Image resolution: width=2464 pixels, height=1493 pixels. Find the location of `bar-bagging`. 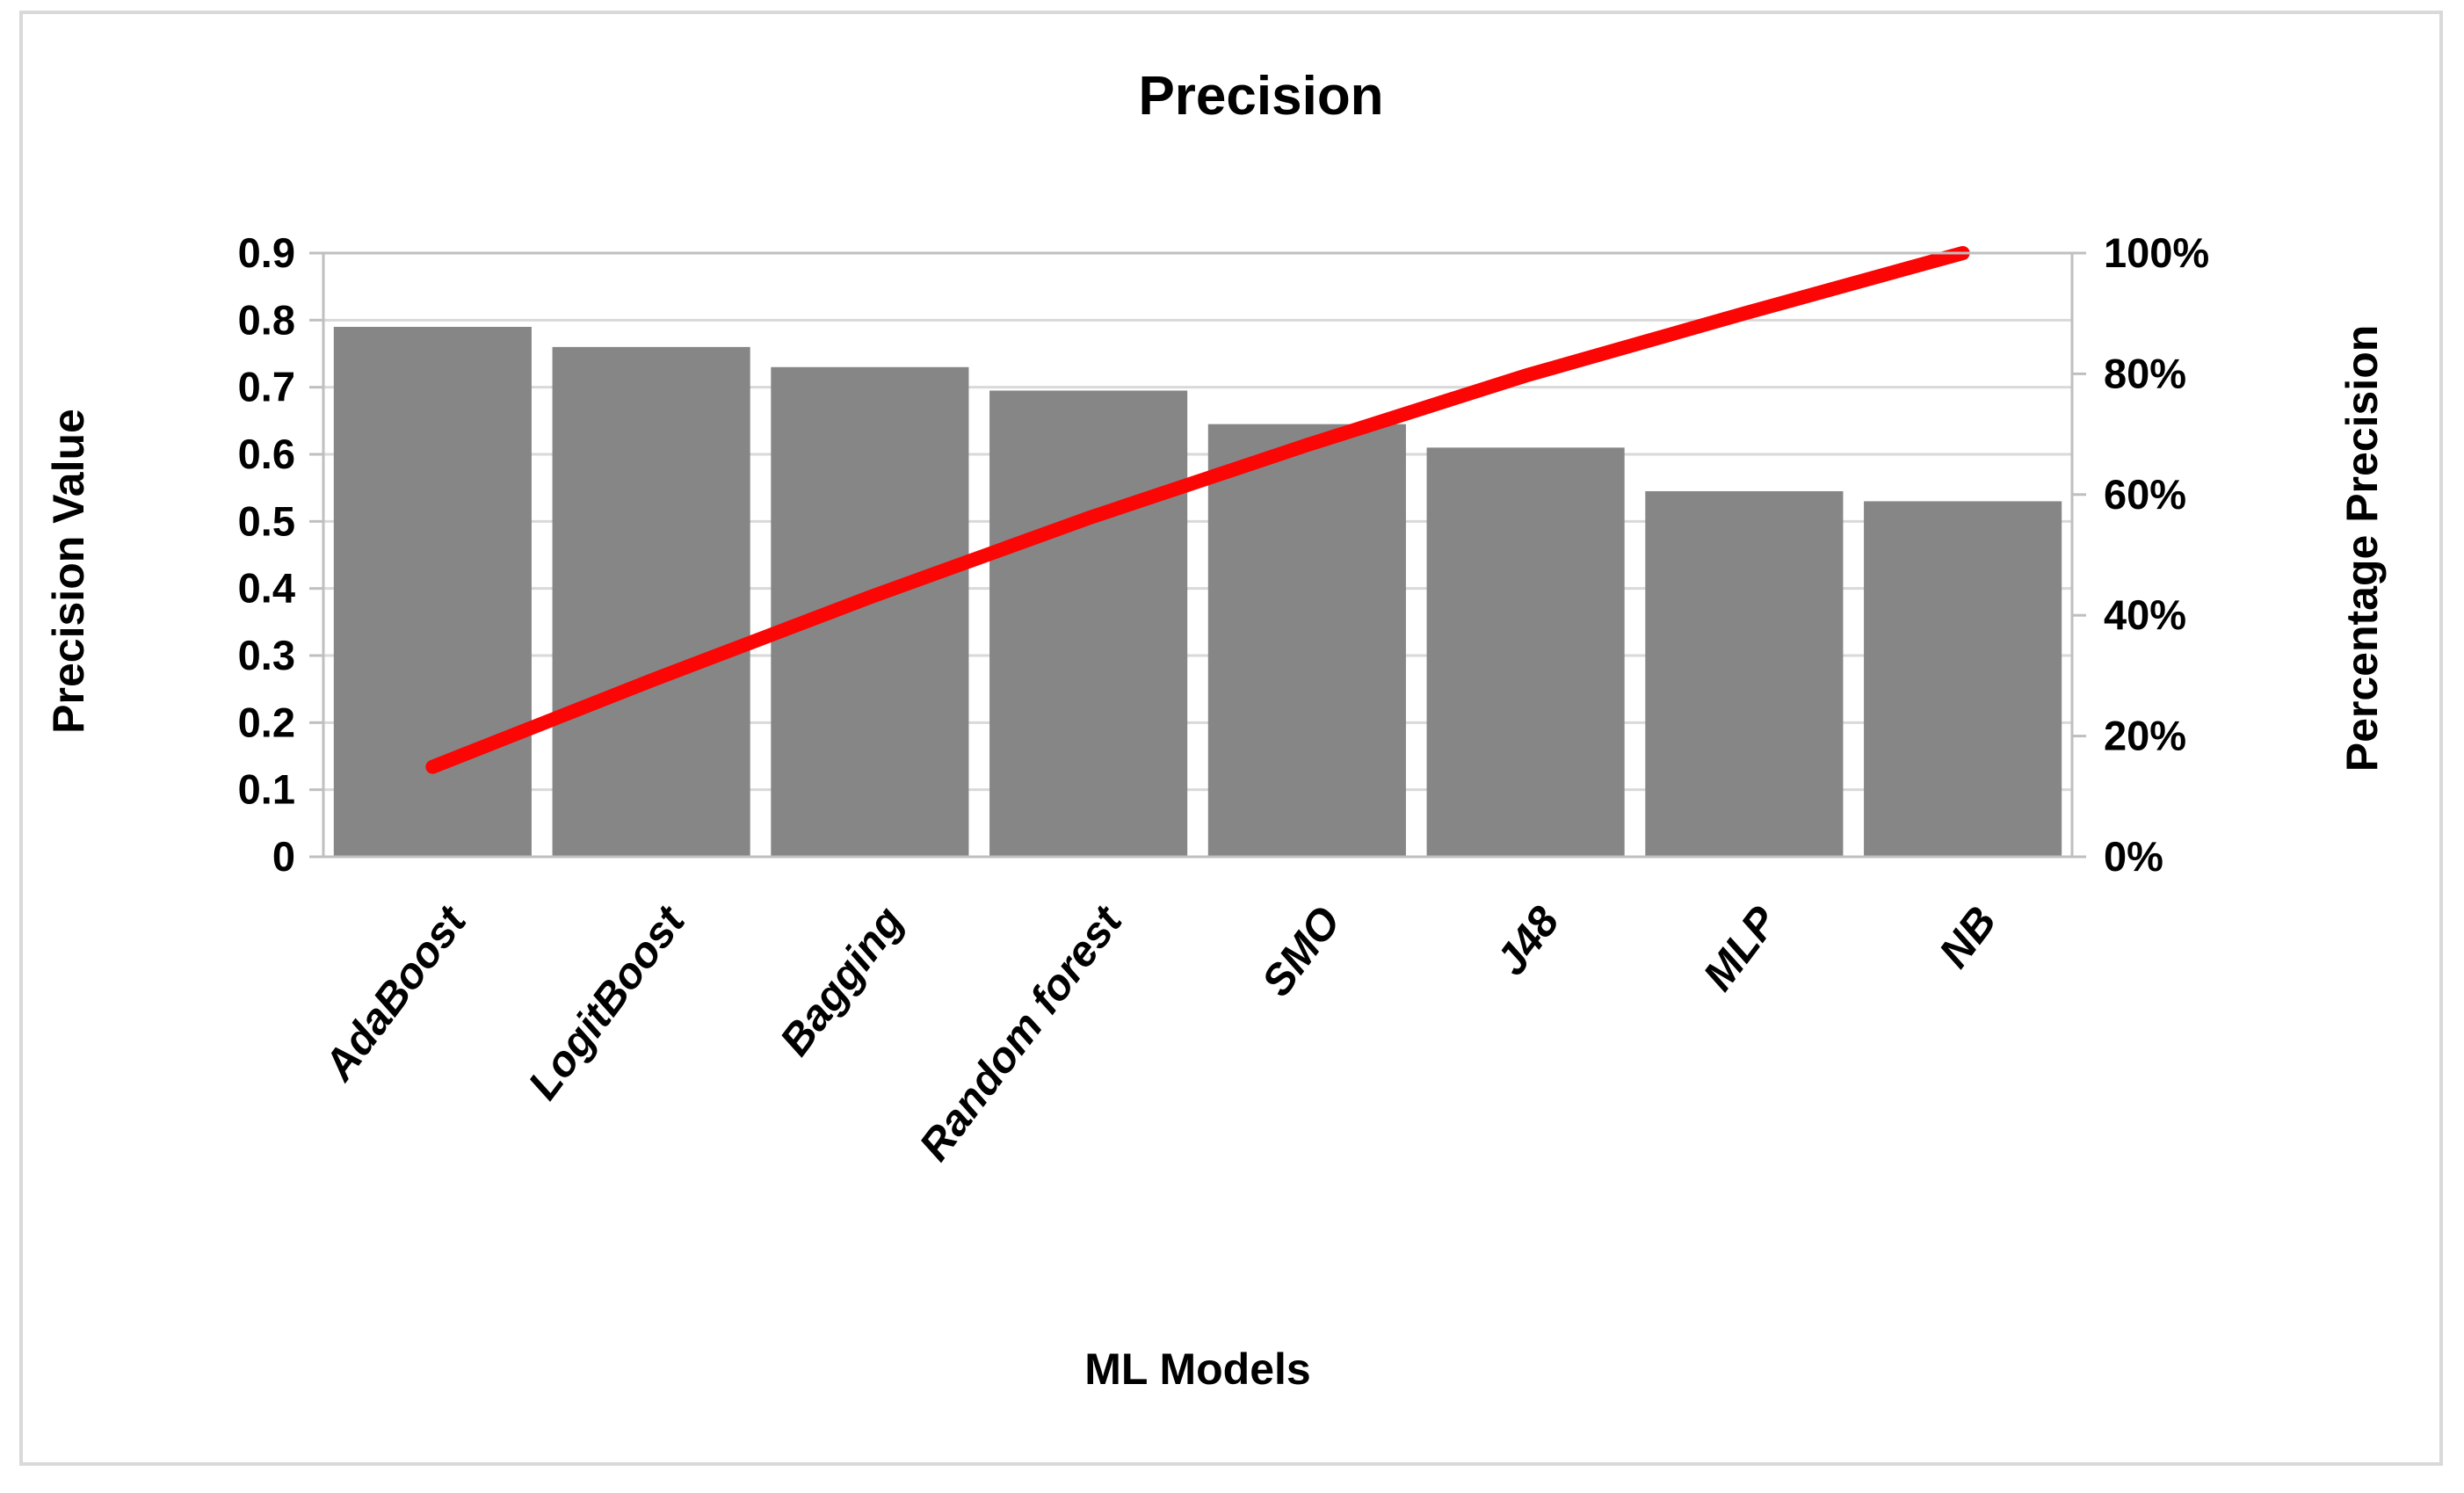

bar-bagging is located at coordinates (870, 611).